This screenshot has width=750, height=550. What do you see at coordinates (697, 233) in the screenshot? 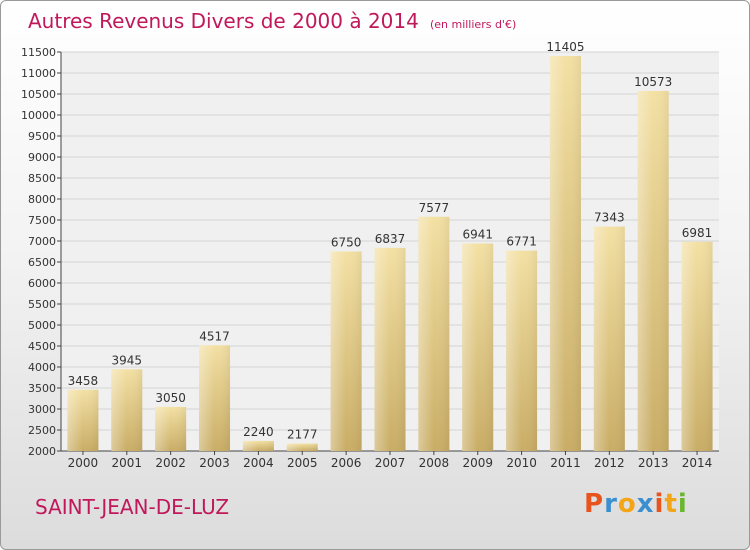
I see `bar-value-label: 6981` at bounding box center [697, 233].